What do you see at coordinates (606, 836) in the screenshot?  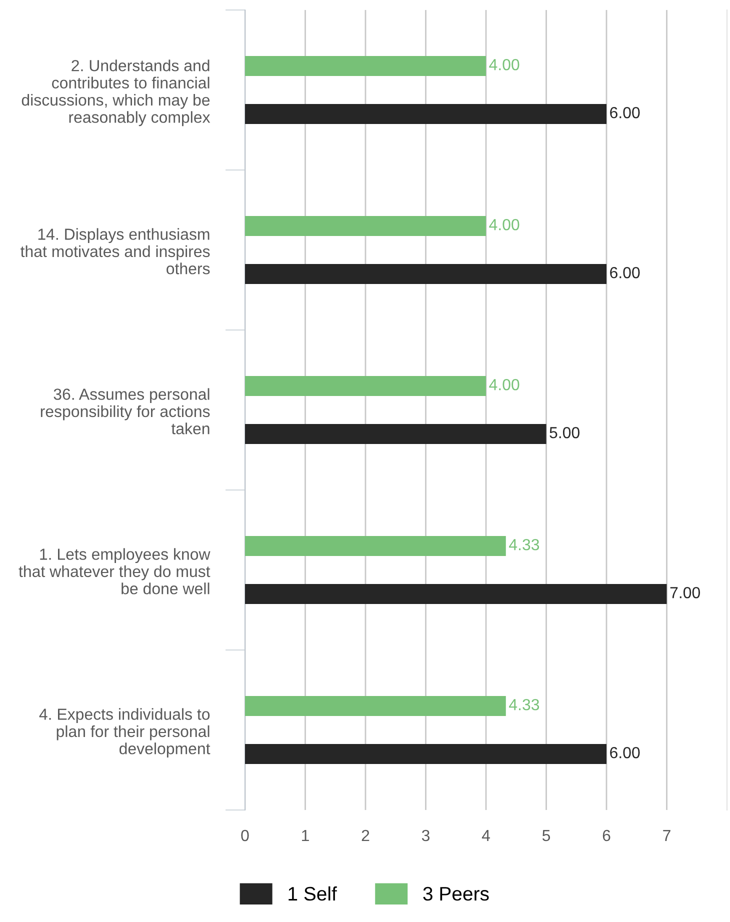 I see `x-tick-label: 6` at bounding box center [606, 836].